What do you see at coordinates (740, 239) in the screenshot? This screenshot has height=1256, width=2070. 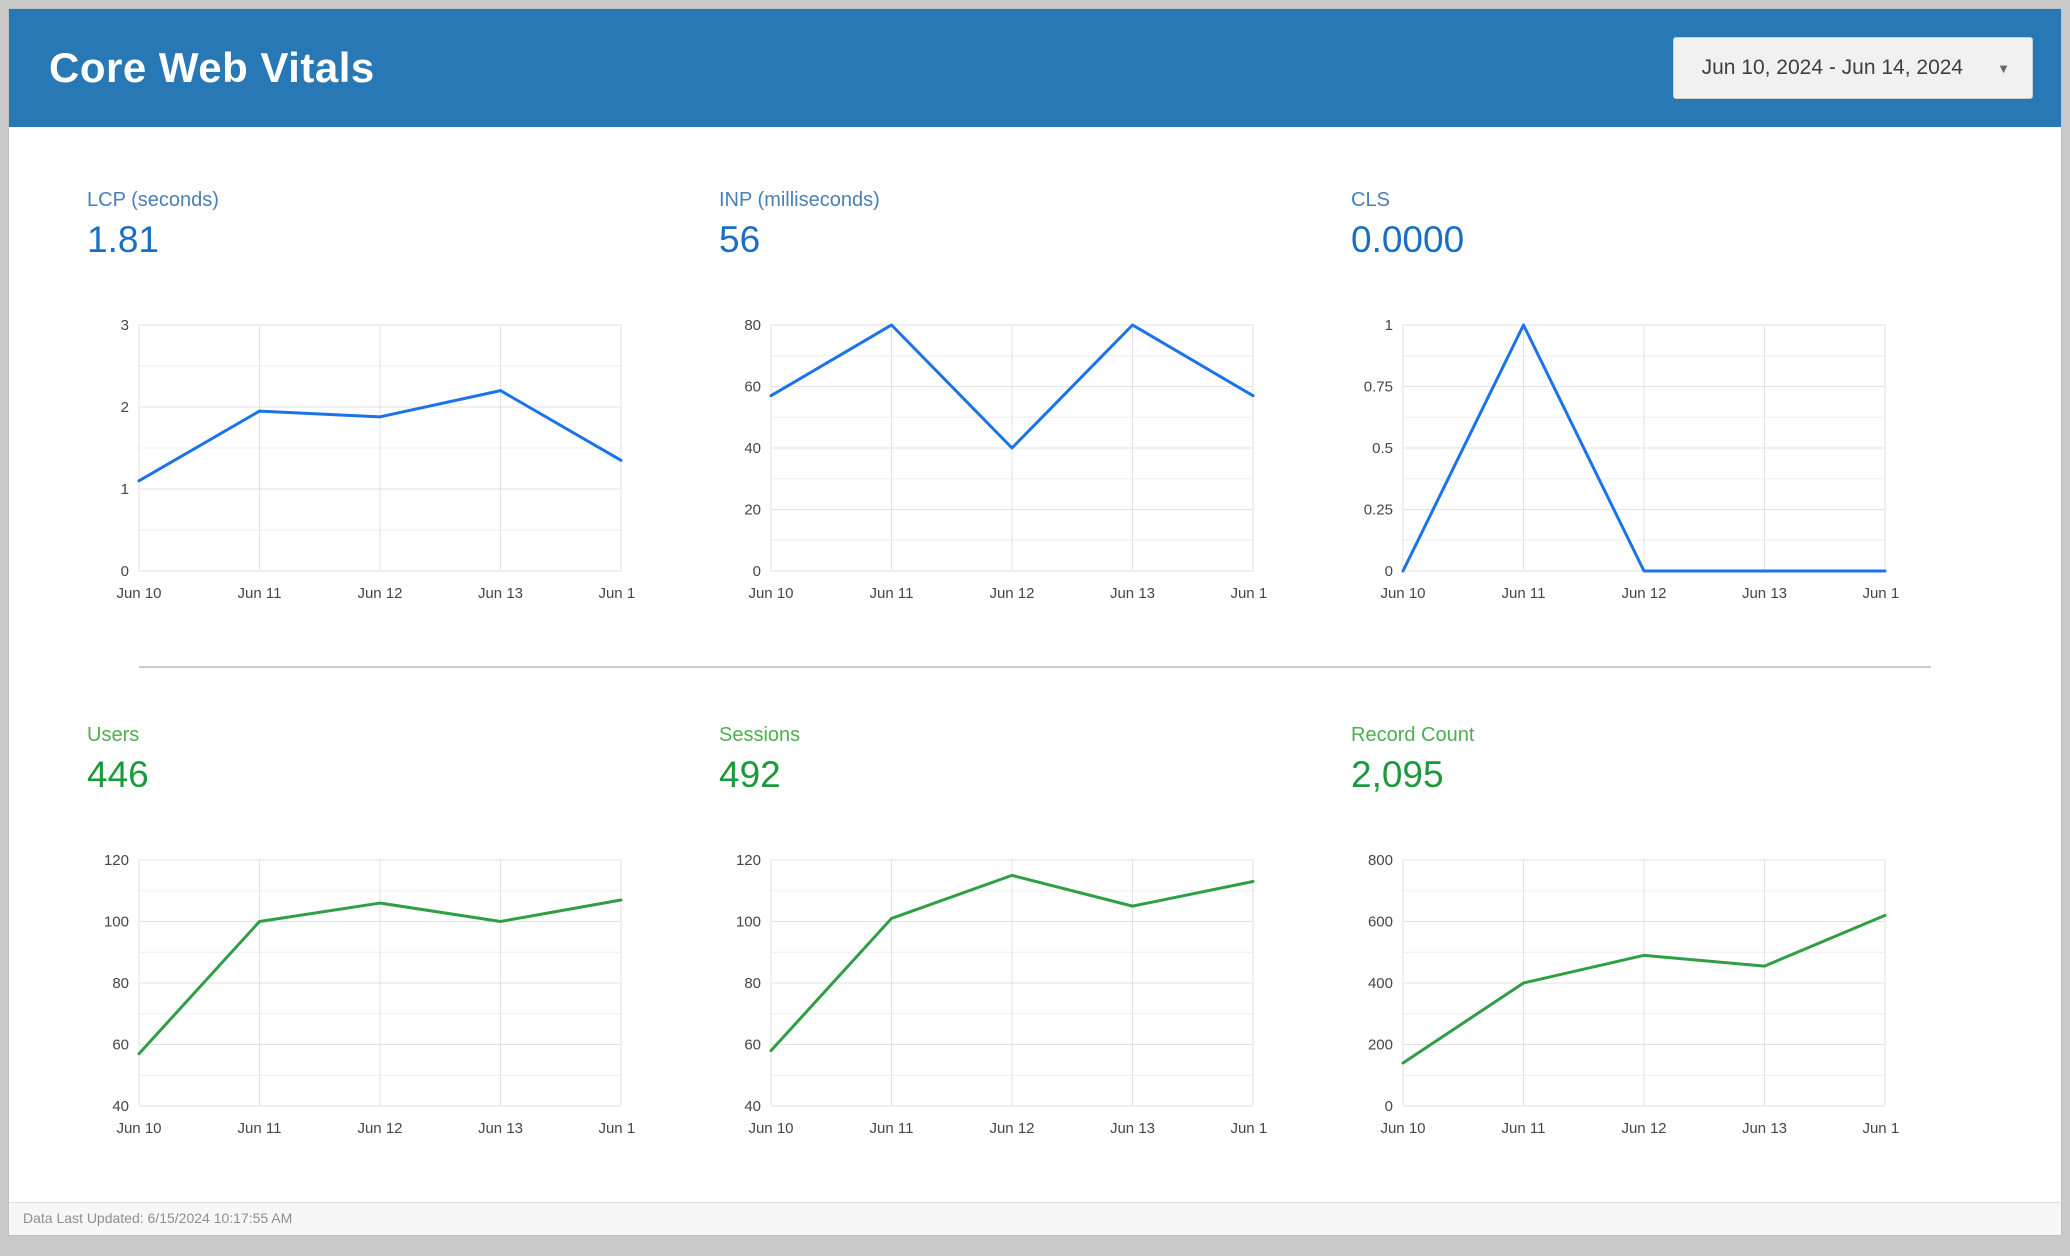 I see `metric-value: 56` at bounding box center [740, 239].